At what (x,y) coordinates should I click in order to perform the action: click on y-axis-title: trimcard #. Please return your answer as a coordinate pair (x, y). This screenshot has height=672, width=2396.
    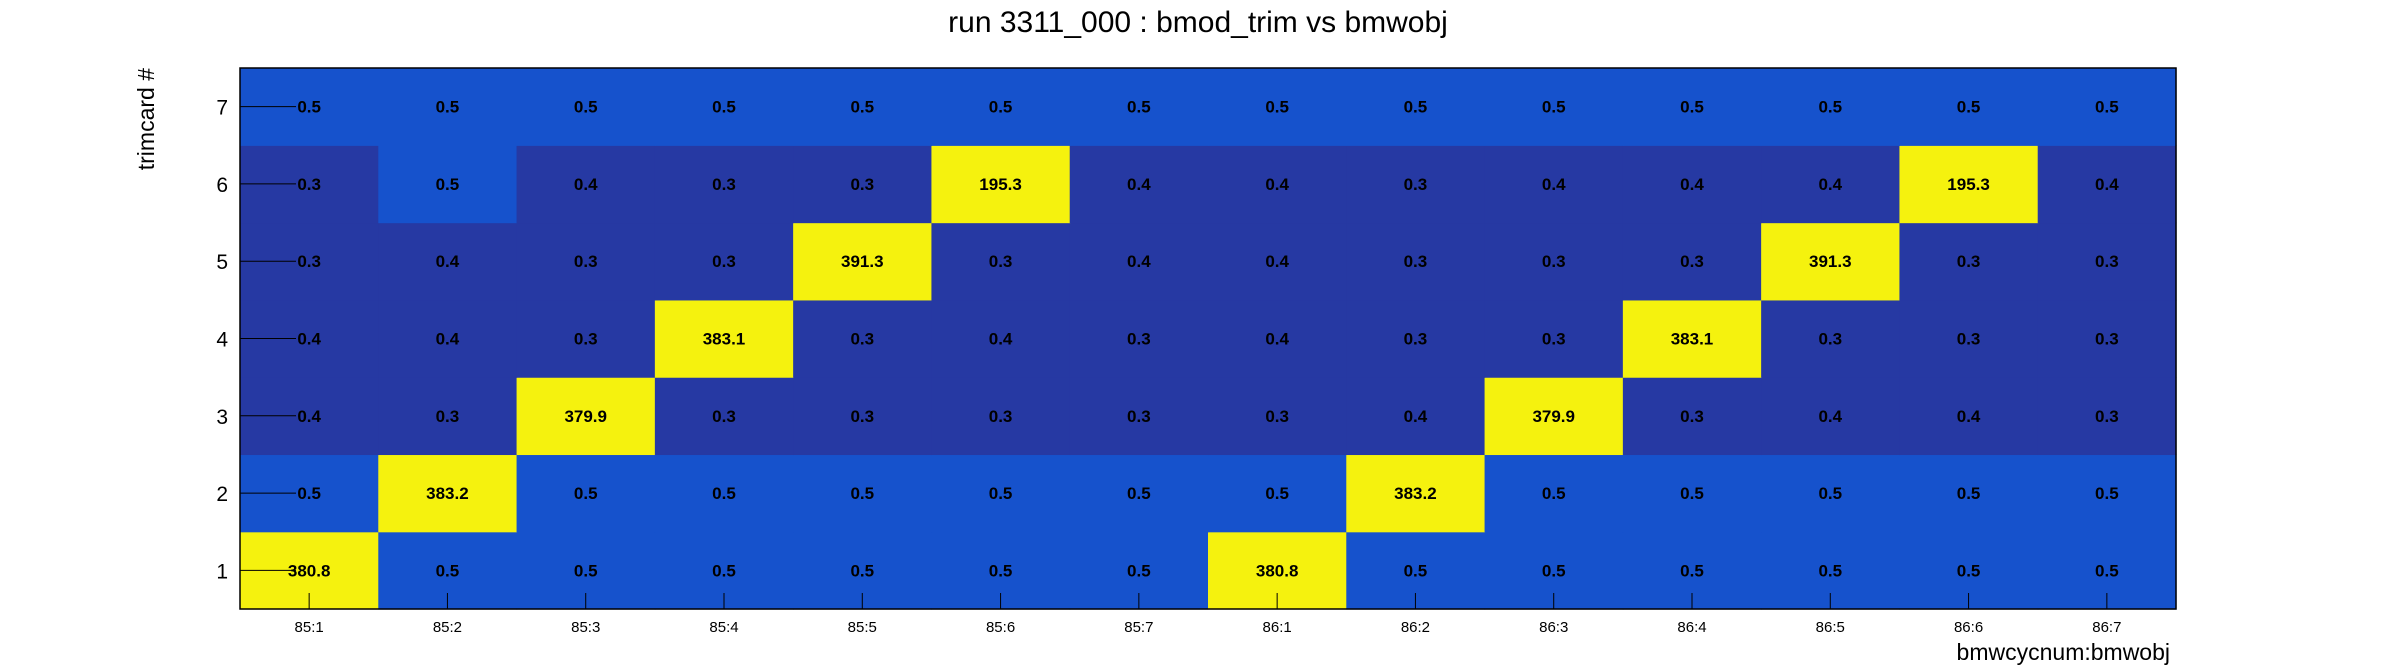
    Looking at the image, I should click on (146, 119).